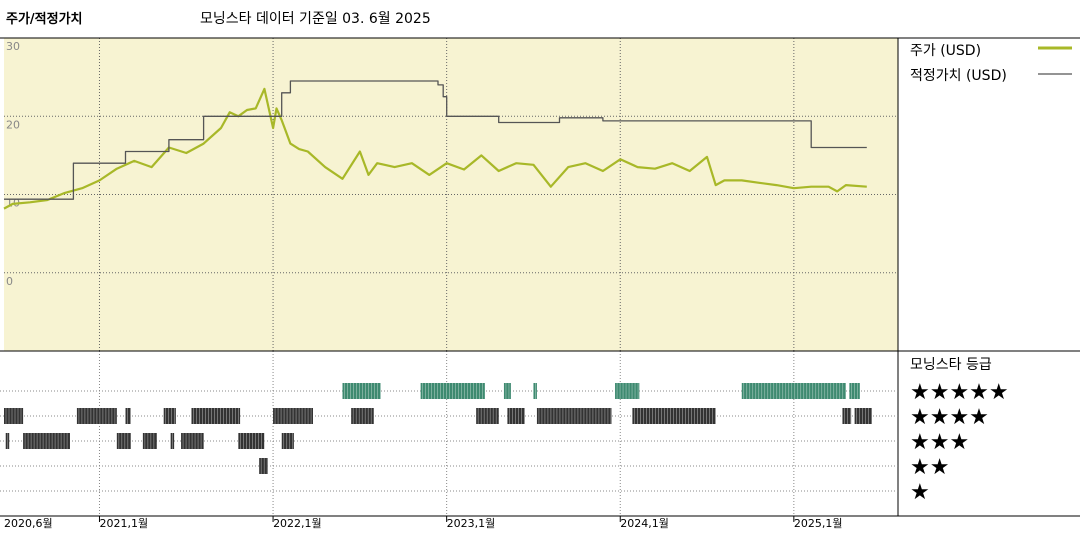 Image resolution: width=1080 pixels, height=540 pixels. I want to click on rating-level-3-stars: ★★★, so click(939, 442).